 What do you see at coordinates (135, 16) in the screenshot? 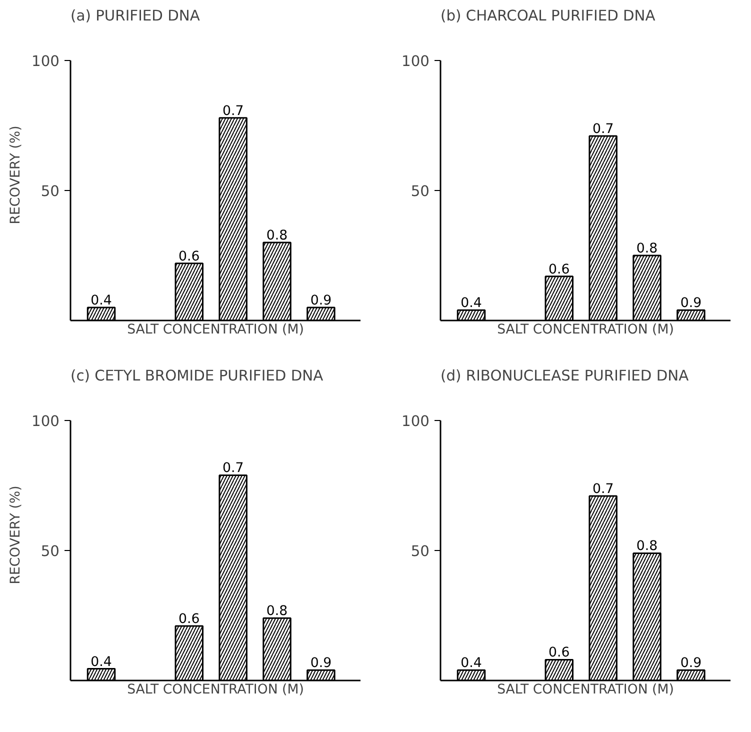
I see `chart-title: (a) PURIFIED DNA` at bounding box center [135, 16].